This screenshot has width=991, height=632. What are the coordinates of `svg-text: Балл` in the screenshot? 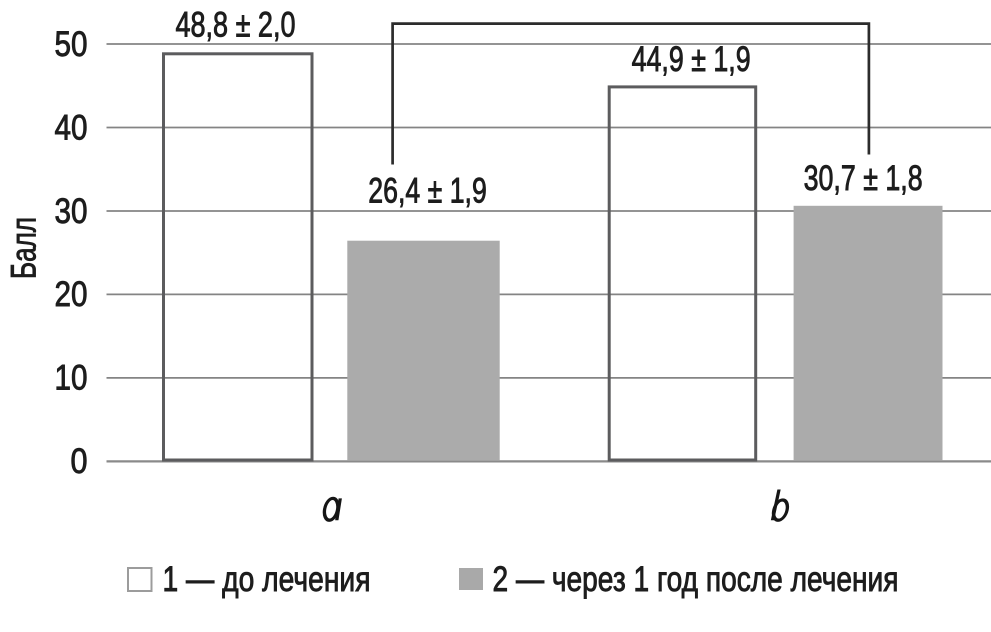 It's located at (24, 248).